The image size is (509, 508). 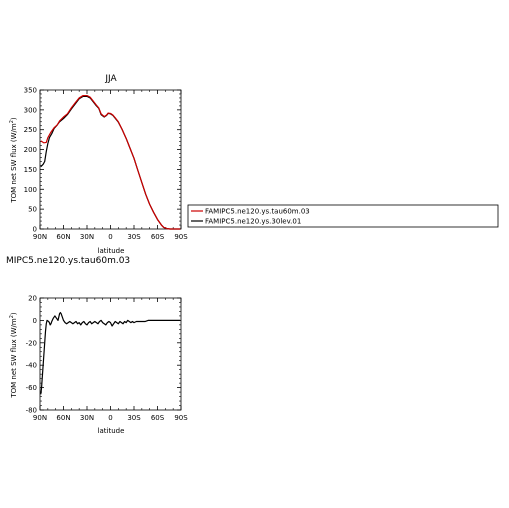 I want to click on top-y-axis-label-main: TOM net SW flux (W/m, so click(x=14, y=163).